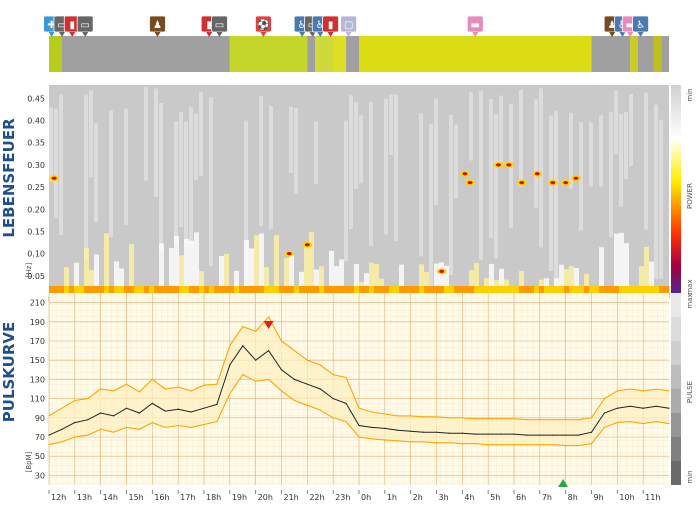 The width and height of the screenshot is (700, 506). What do you see at coordinates (640, 26) in the screenshot?
I see `toilet-pin-icon: ♿` at bounding box center [640, 26].